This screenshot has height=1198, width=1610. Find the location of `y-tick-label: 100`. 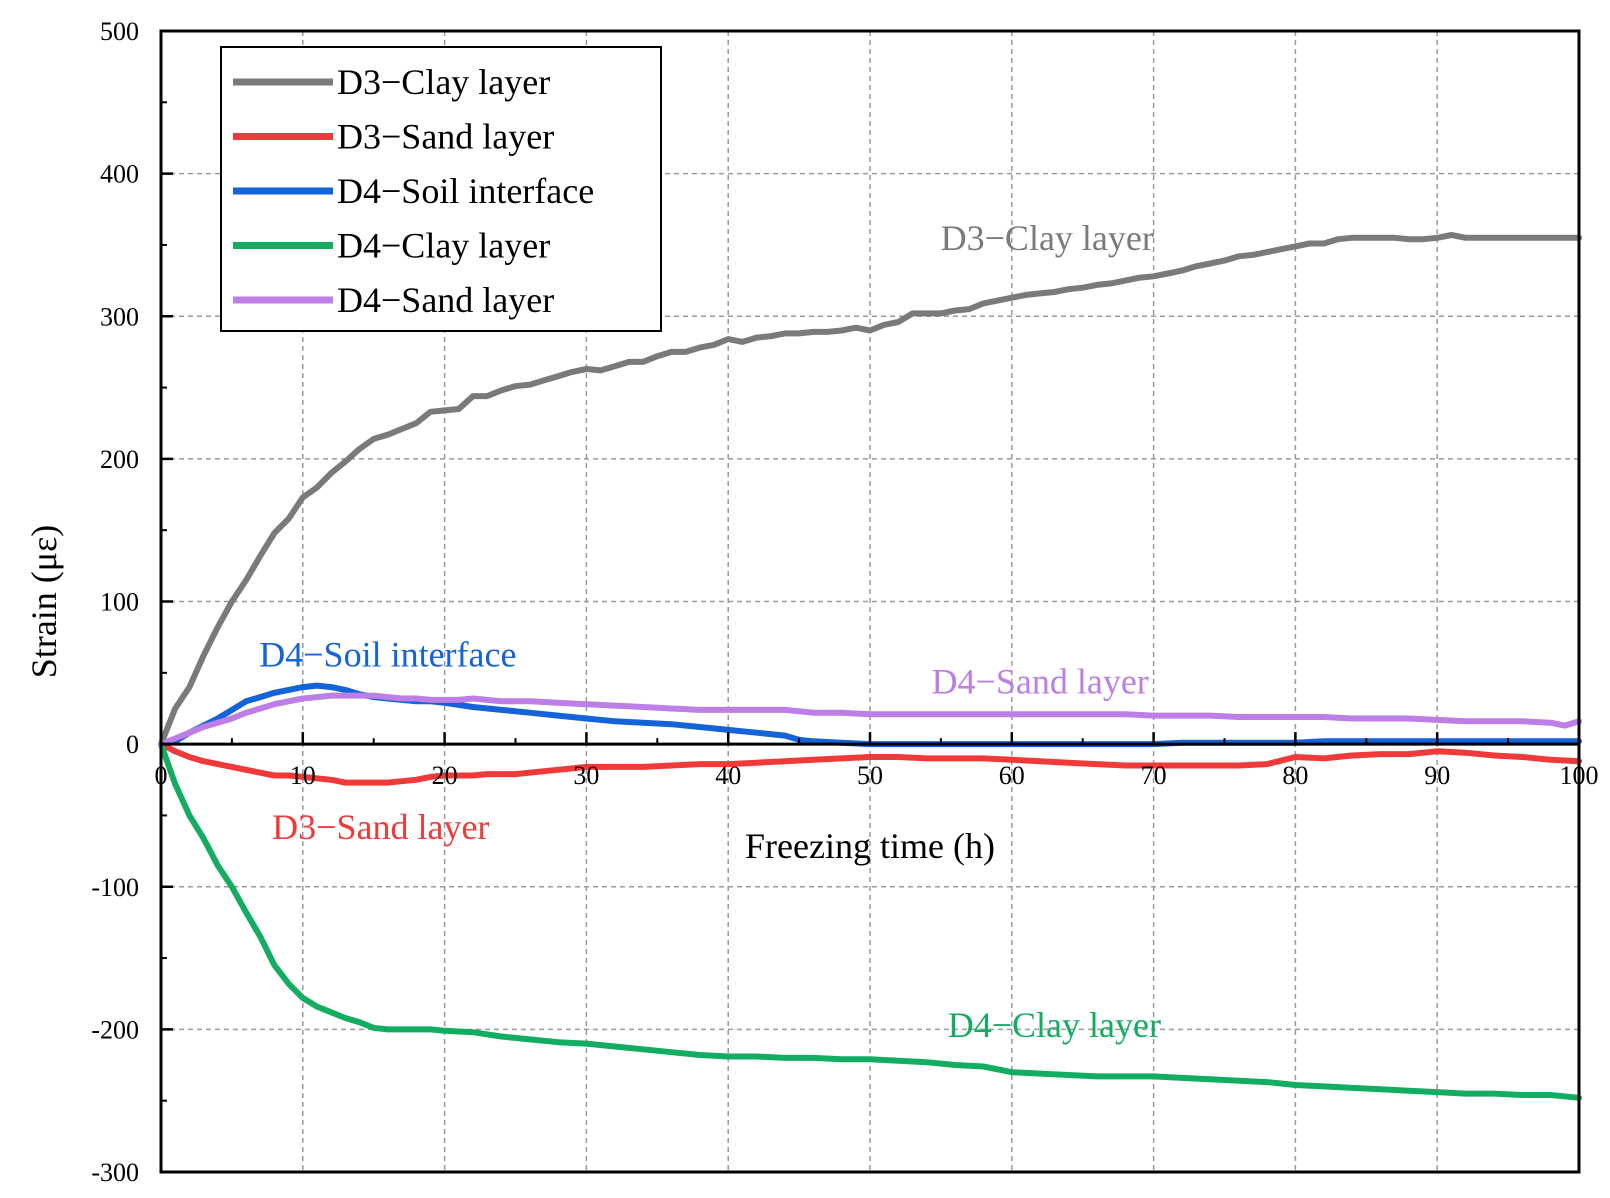

y-tick-label: 100 is located at coordinates (119, 602).